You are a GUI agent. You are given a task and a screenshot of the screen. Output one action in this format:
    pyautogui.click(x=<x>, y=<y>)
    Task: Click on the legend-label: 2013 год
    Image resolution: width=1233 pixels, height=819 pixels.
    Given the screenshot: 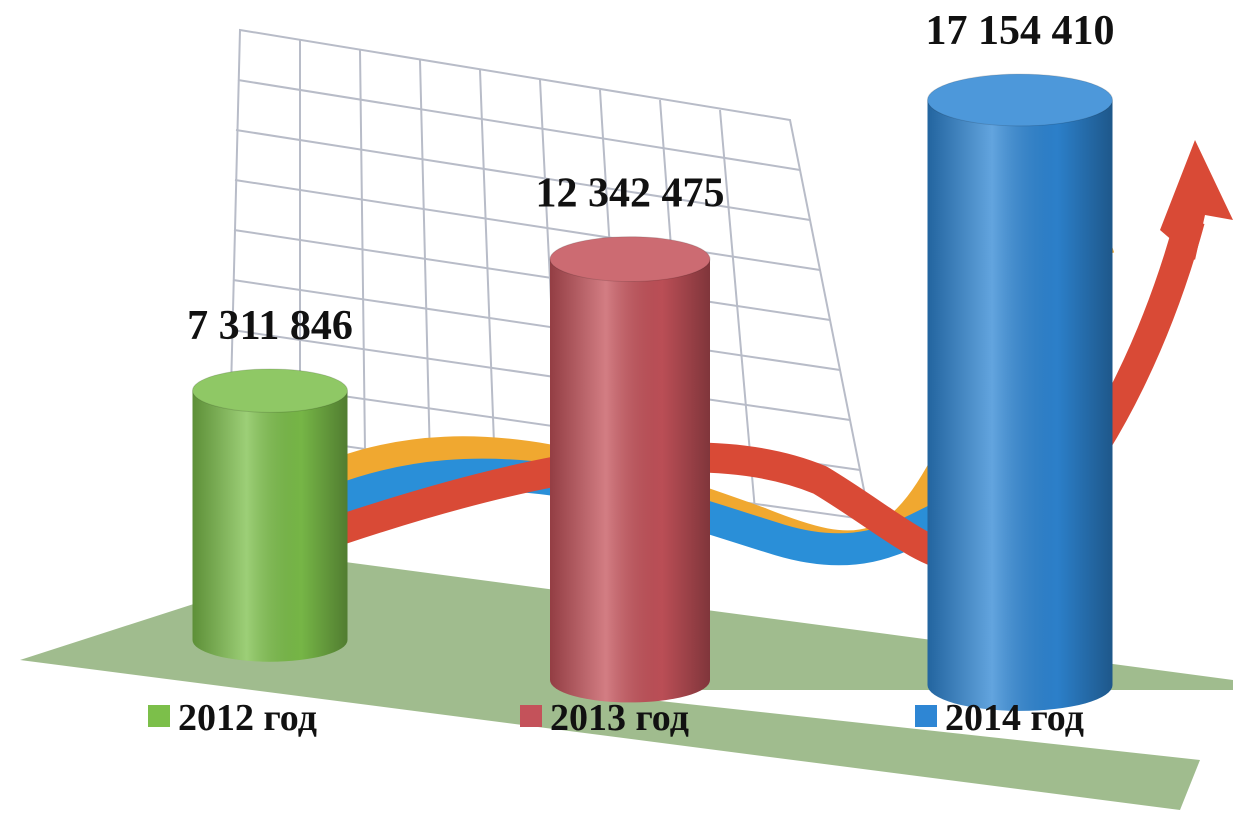 What is the action you would take?
    pyautogui.click(x=619, y=718)
    